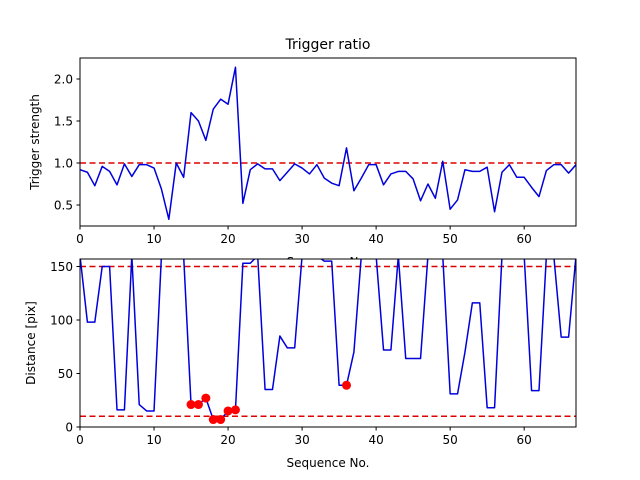 This screenshot has height=480, width=640. What do you see at coordinates (65, 374) in the screenshot?
I see `y-tick-label: 50` at bounding box center [65, 374].